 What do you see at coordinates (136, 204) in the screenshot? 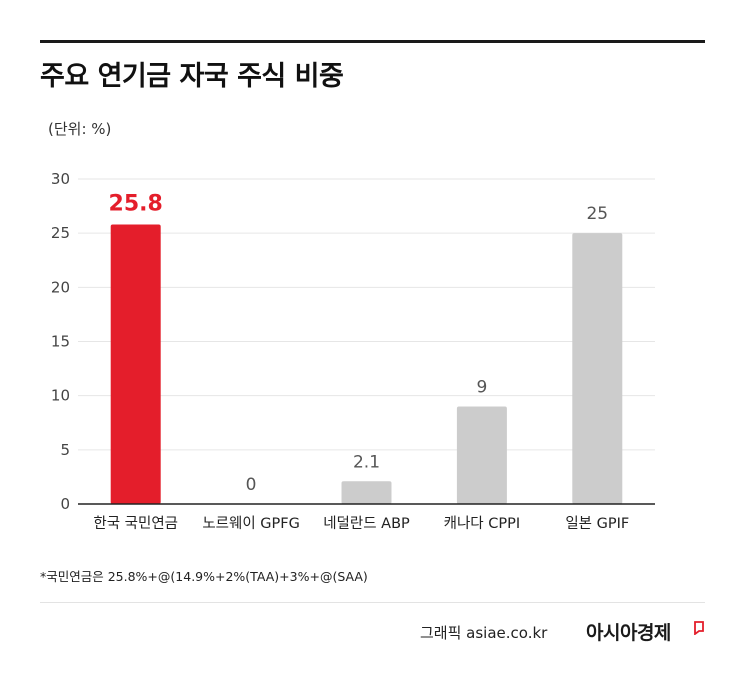
I see `data-label: 25.8` at bounding box center [136, 204].